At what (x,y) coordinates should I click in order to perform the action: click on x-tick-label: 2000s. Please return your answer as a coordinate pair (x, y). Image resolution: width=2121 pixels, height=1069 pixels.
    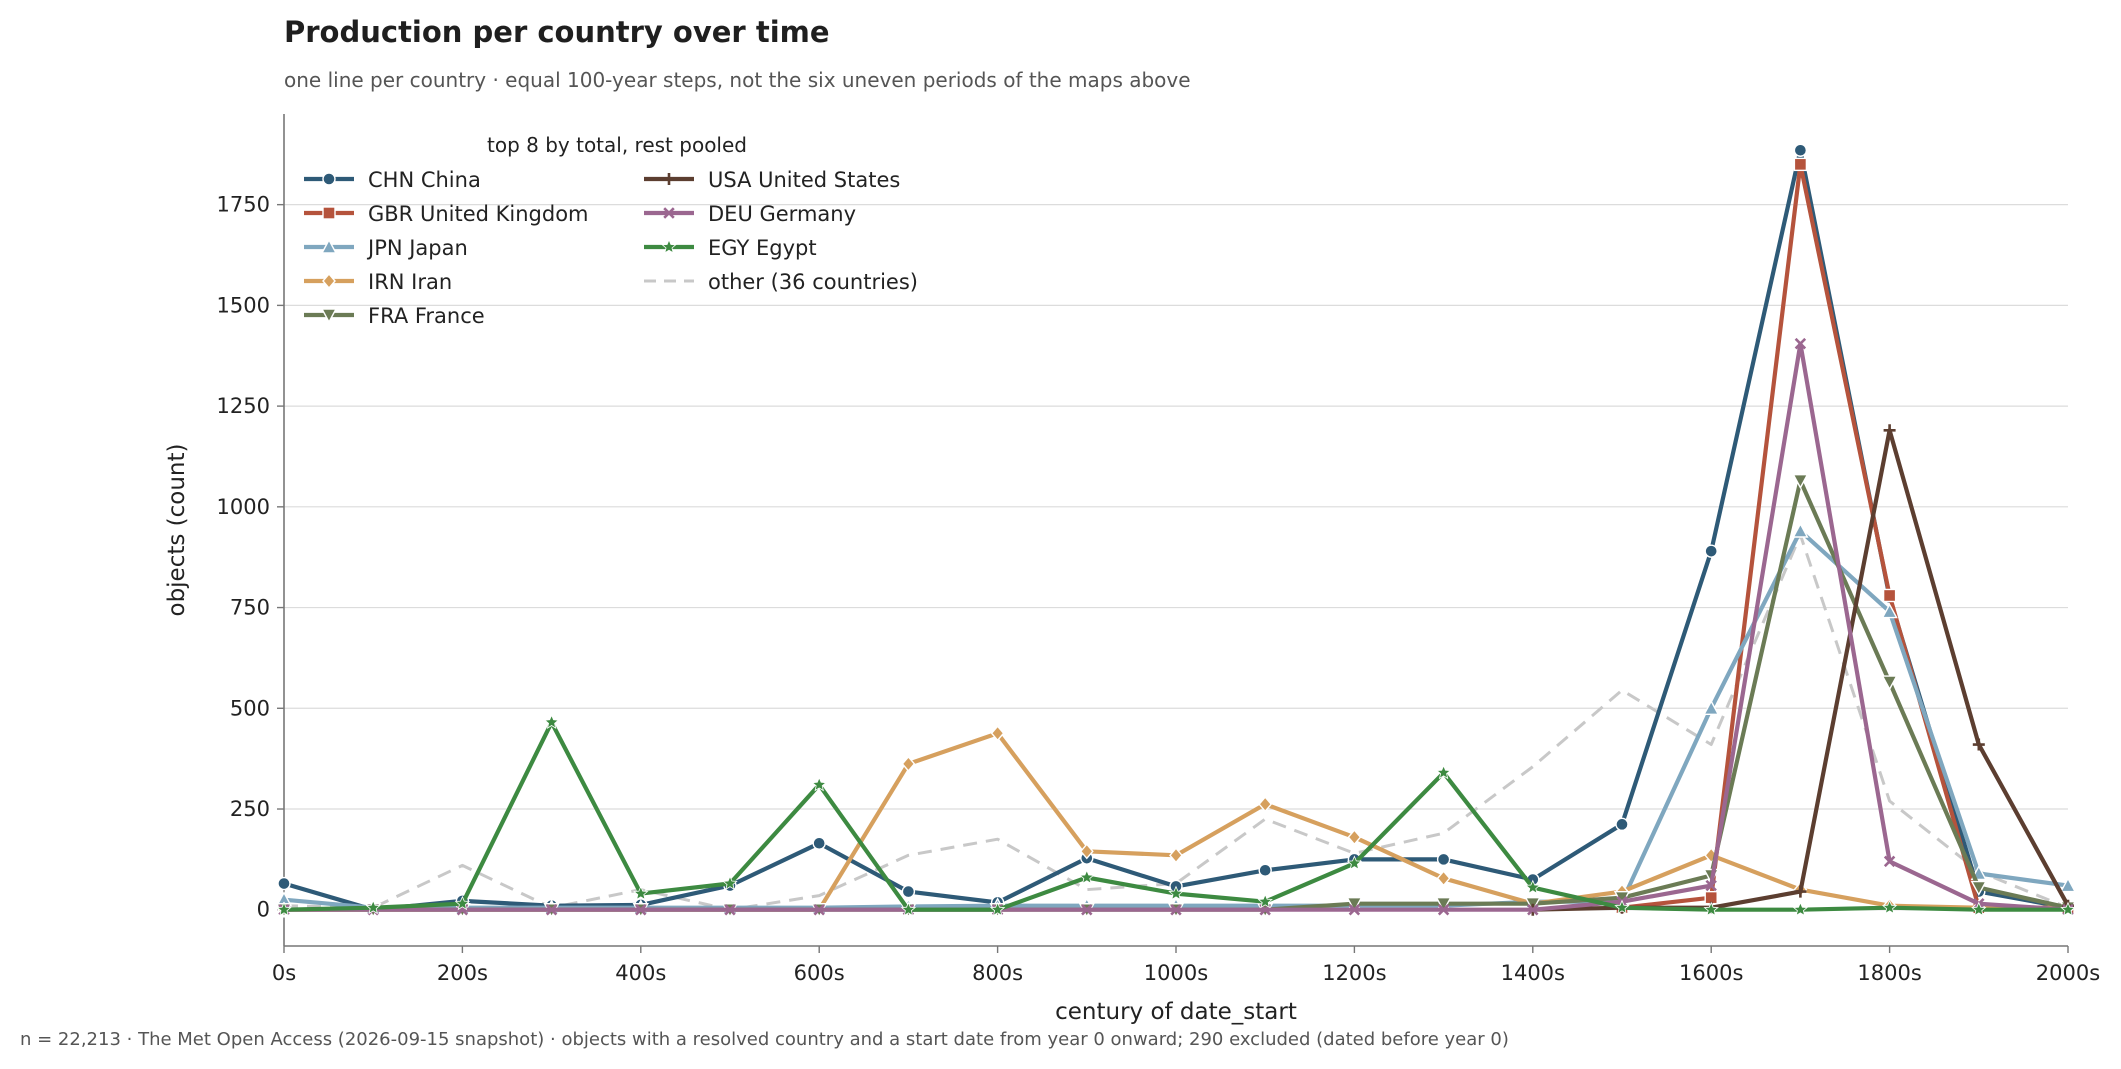
    Looking at the image, I should click on (2068, 973).